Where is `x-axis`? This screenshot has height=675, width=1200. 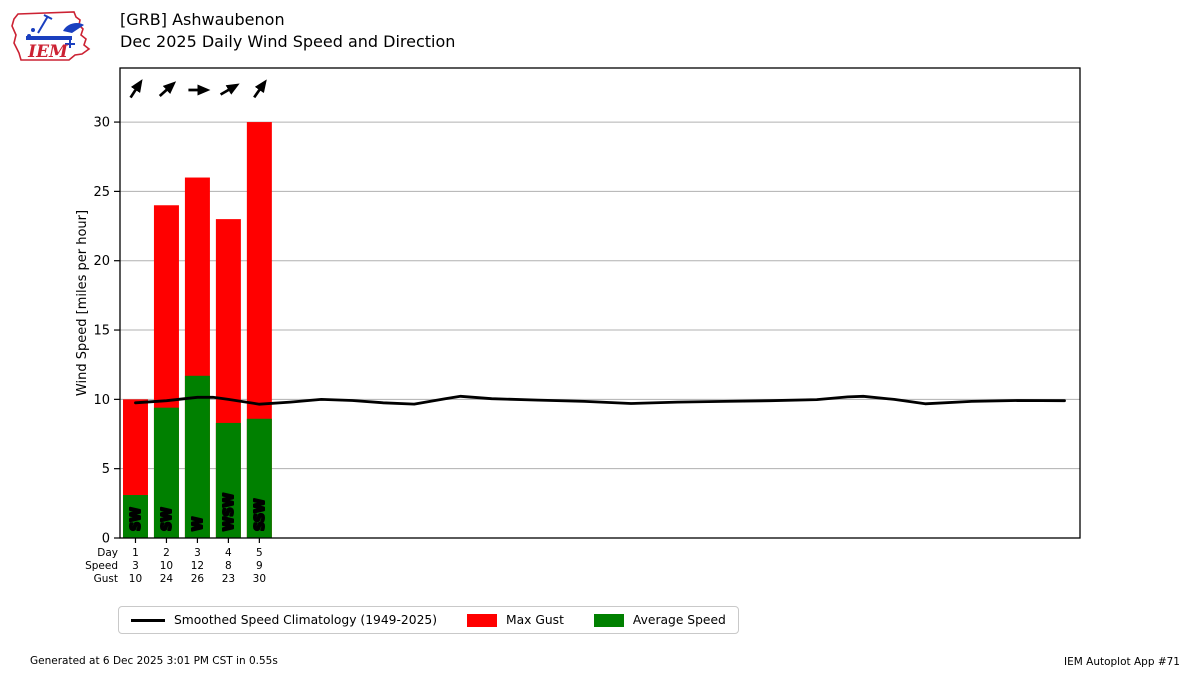 x-axis is located at coordinates (197, 540).